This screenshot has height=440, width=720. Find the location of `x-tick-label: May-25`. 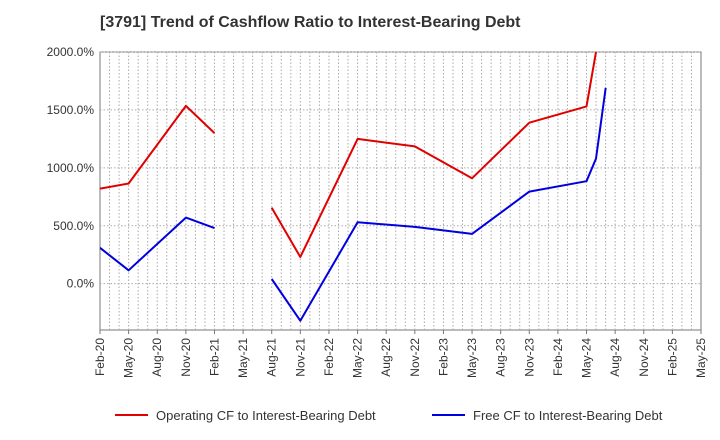

x-tick-label: May-25 is located at coordinates (701, 358).